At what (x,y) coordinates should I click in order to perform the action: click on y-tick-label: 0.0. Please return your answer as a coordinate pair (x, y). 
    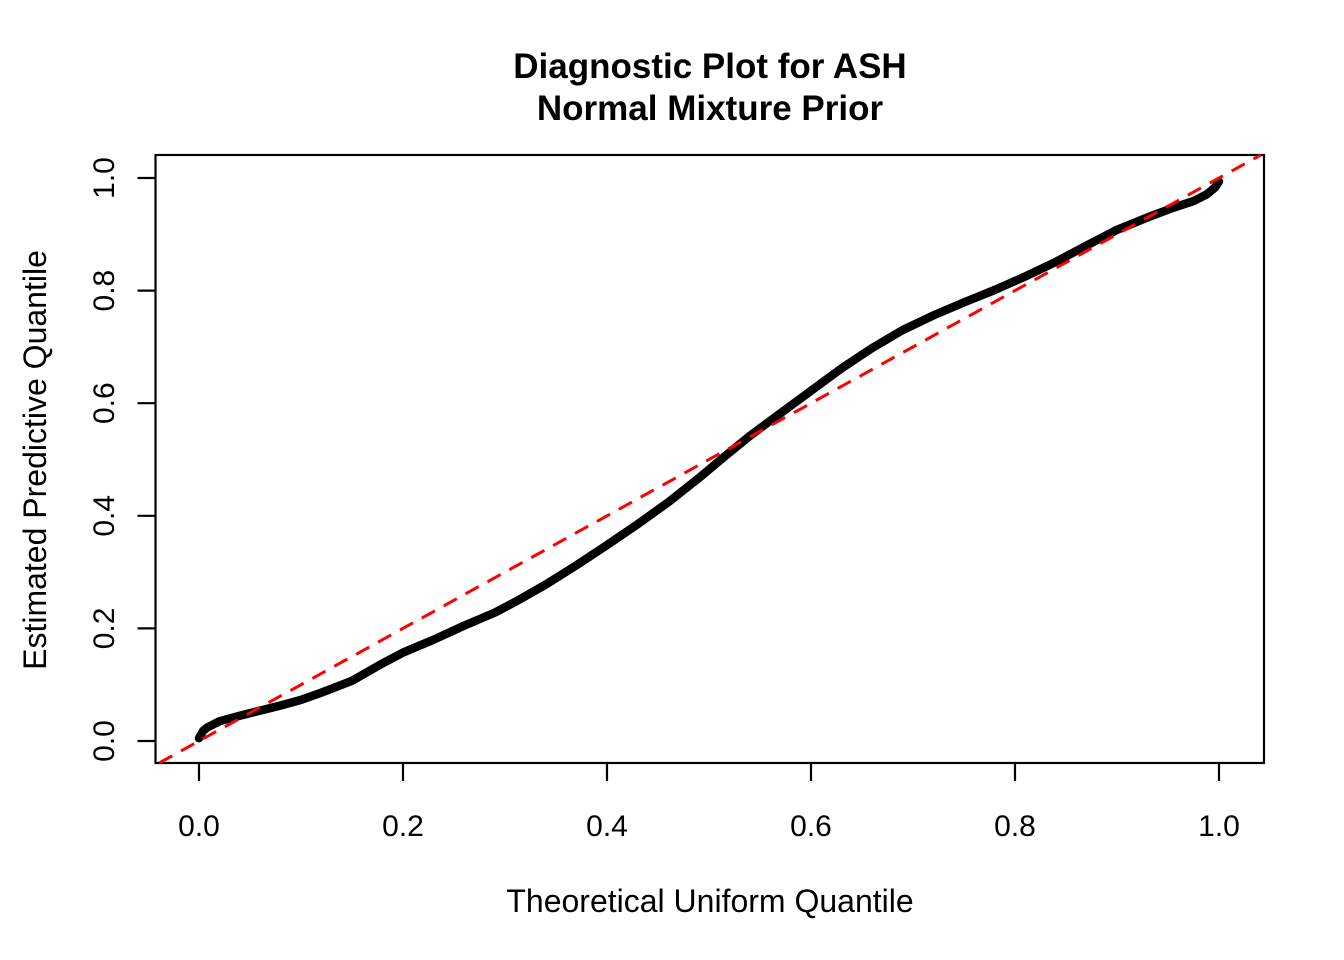
    Looking at the image, I should click on (104, 741).